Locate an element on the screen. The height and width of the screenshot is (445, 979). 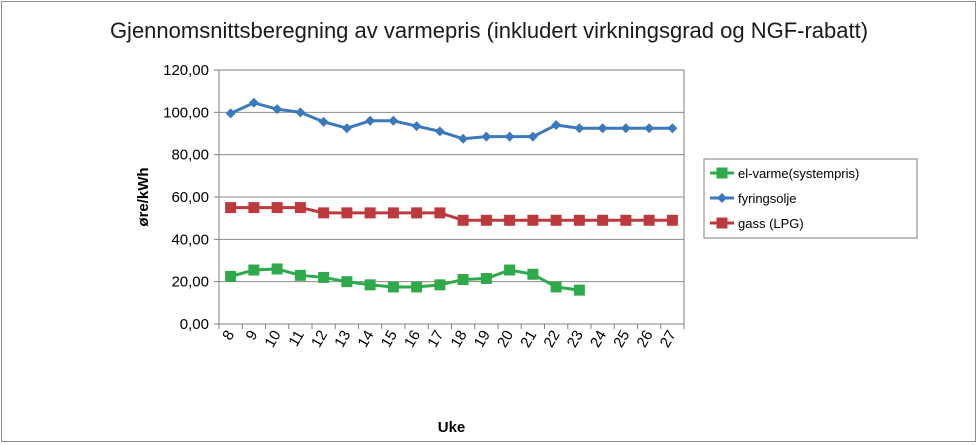
x-tick-label: 13 is located at coordinates (342, 339).